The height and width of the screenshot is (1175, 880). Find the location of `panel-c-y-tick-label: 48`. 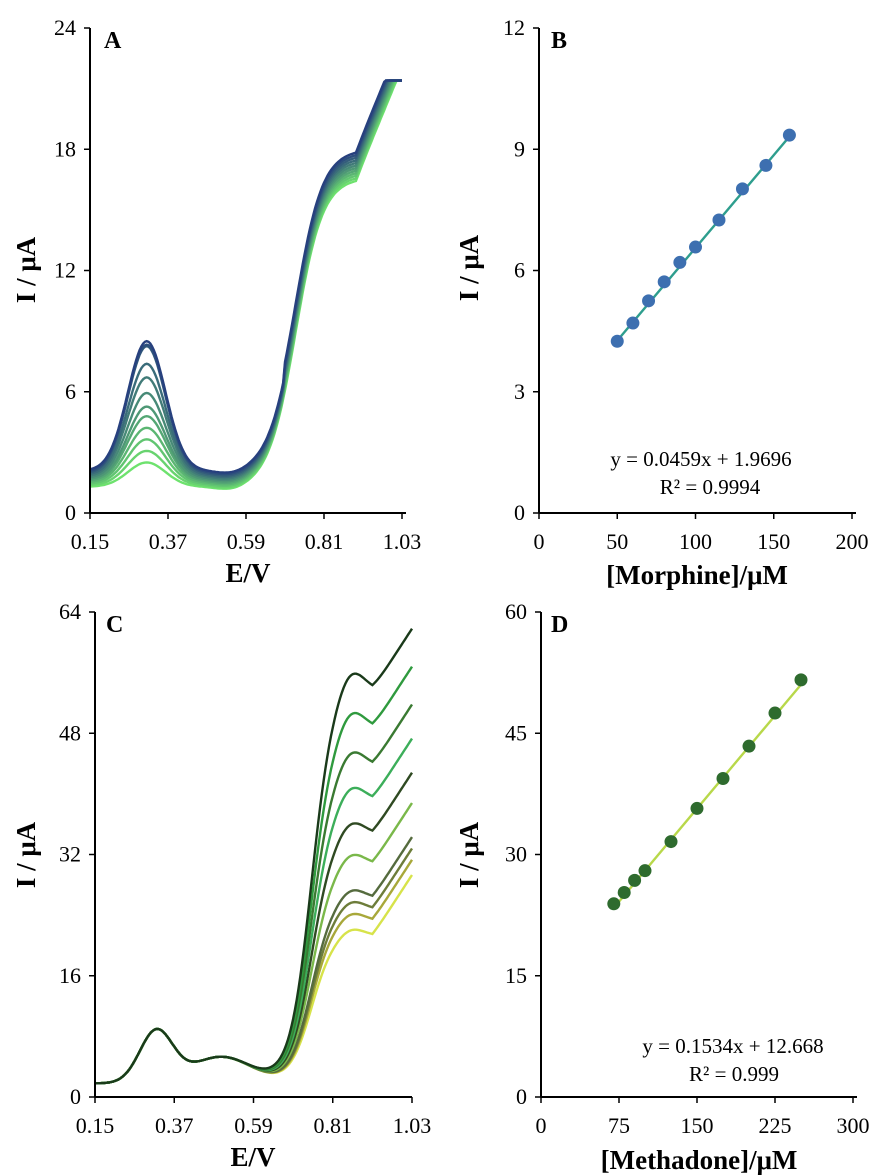

panel-c-y-tick-label: 48 is located at coordinates (70, 732).